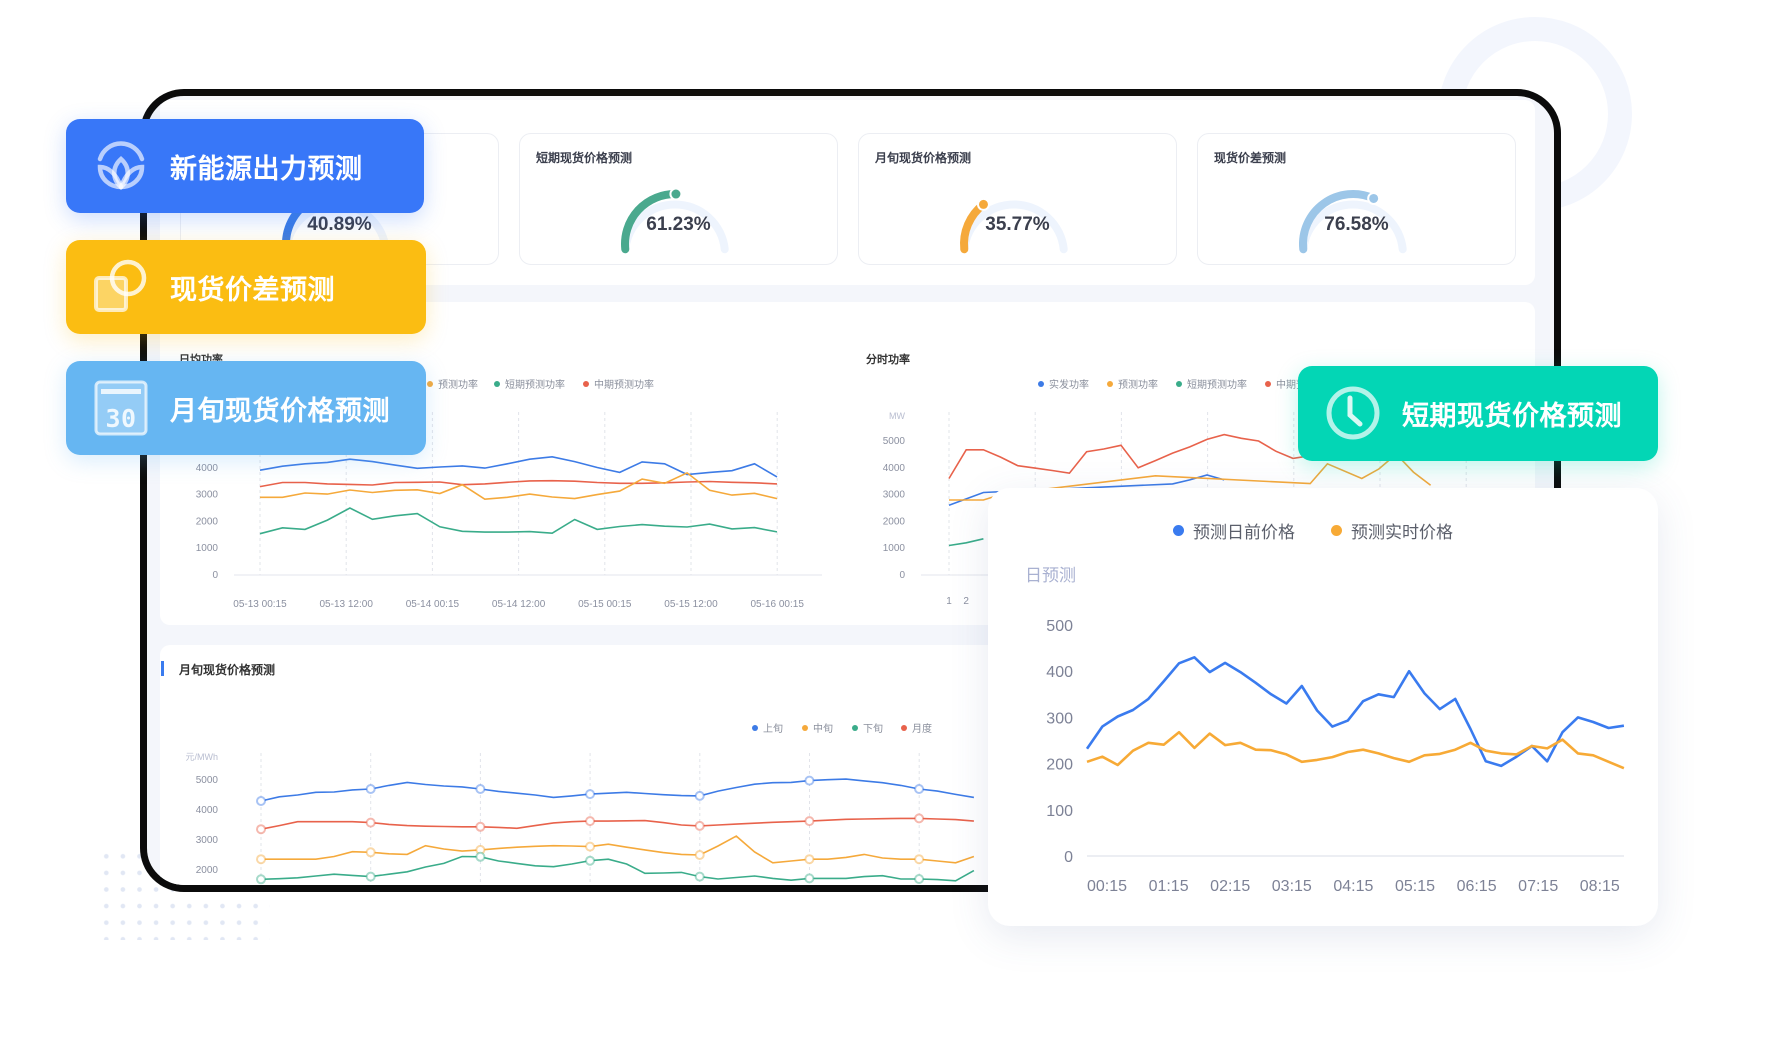 This screenshot has height=1052, width=1780. What do you see at coordinates (605, 604) in the screenshot?
I see `x-tick-label: 05-15 00:15` at bounding box center [605, 604].